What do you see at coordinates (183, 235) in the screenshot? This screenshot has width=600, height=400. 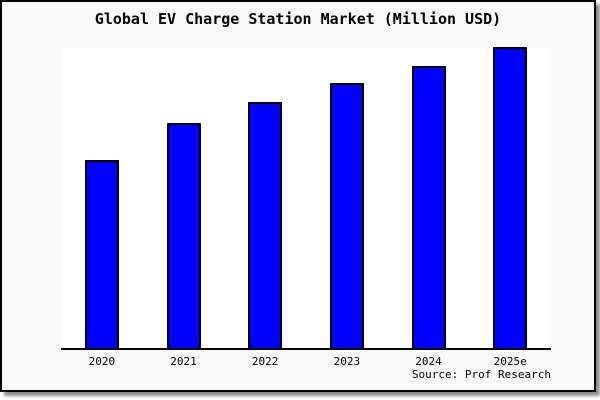 I see `bar-2021` at bounding box center [183, 235].